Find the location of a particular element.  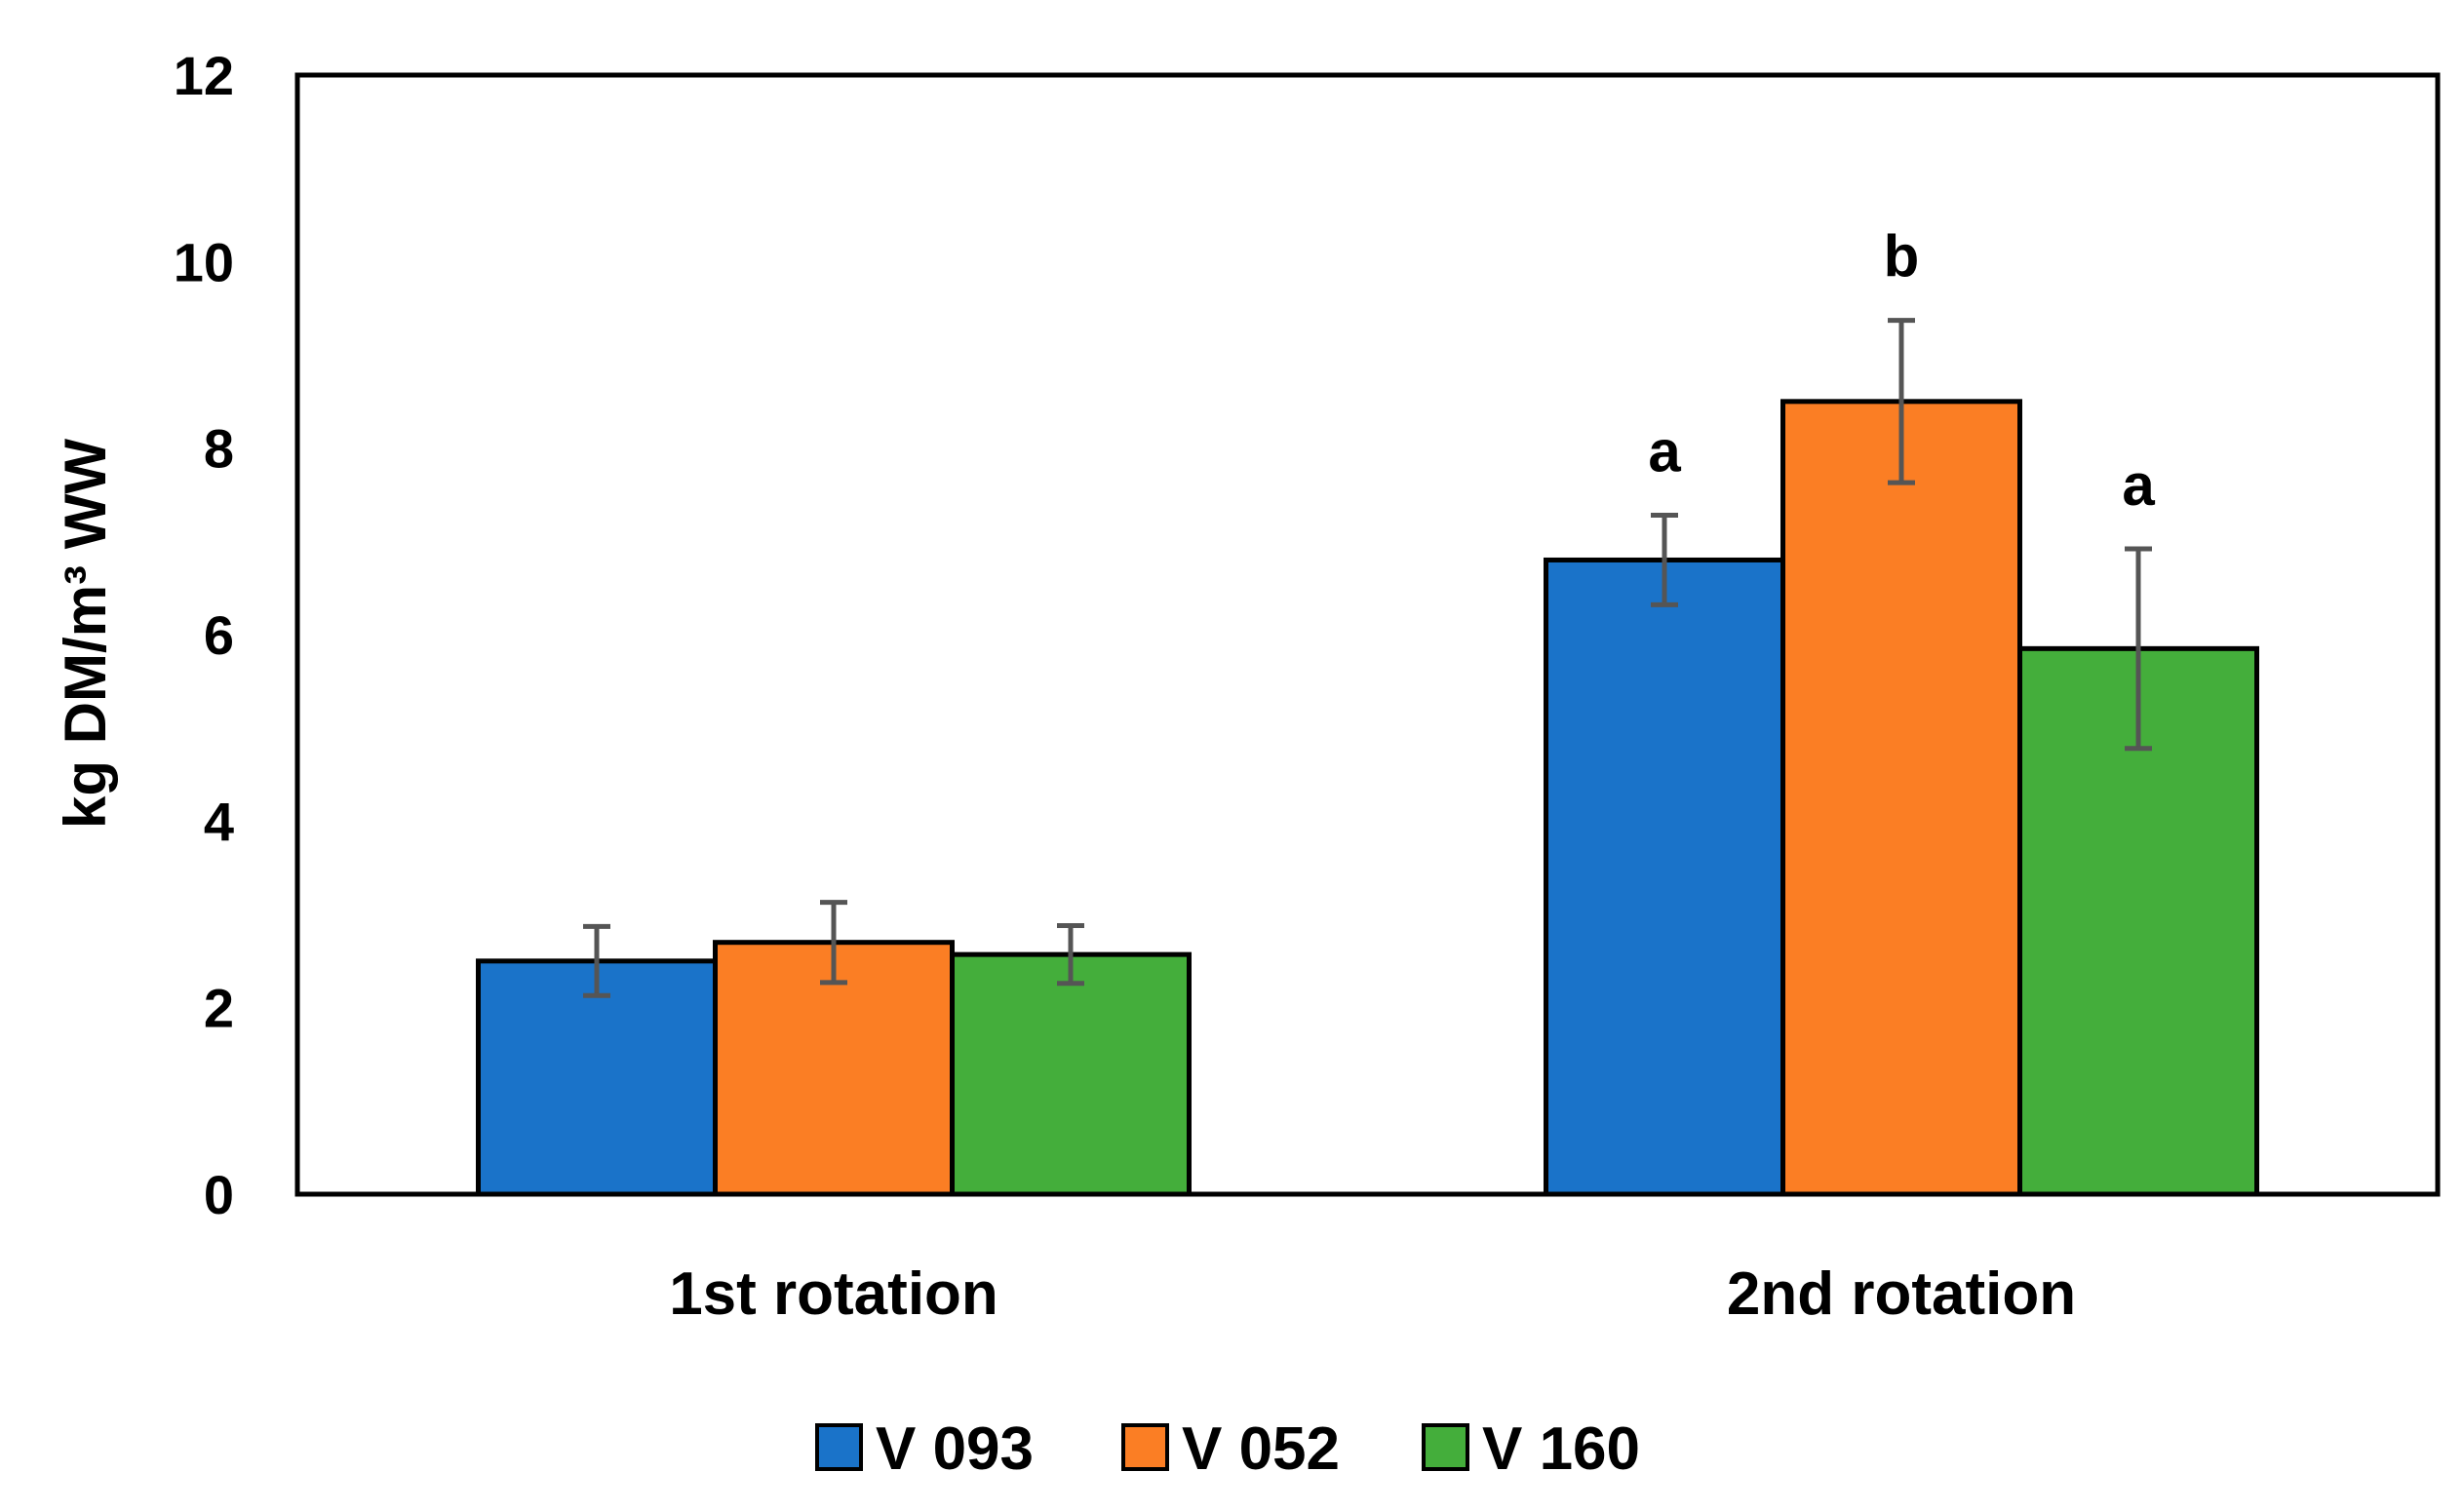

category-label: 2nd rotation is located at coordinates (1901, 1294).